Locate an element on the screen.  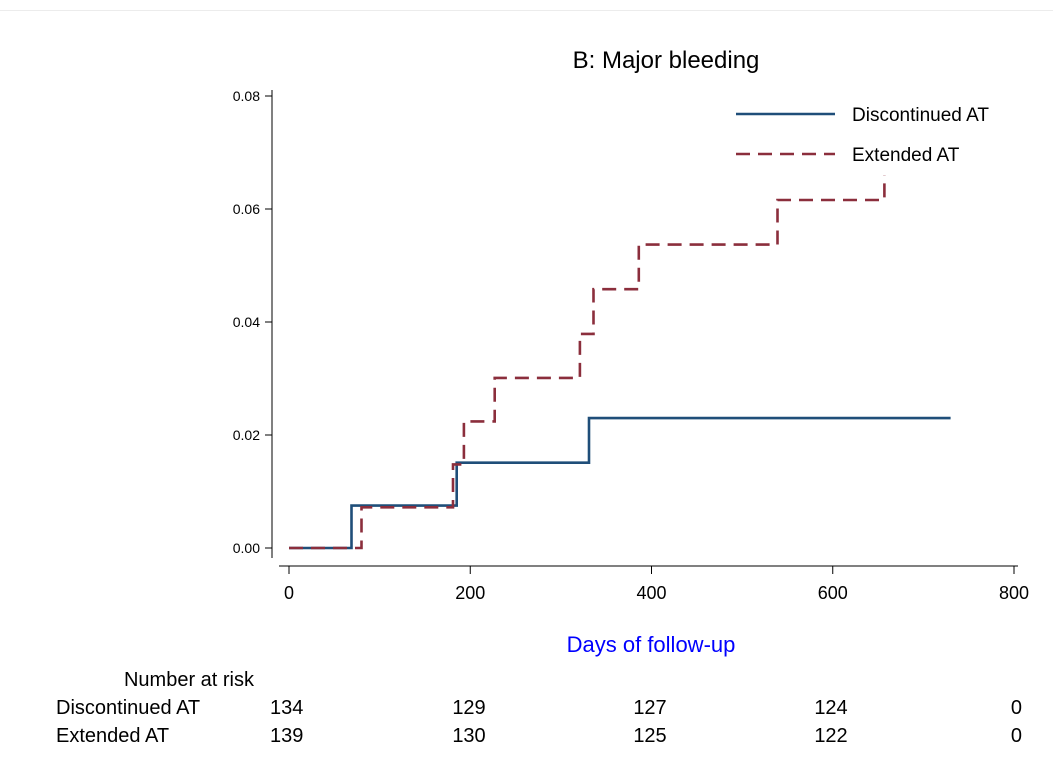
legend-label-2: Extended AT is located at coordinates (906, 155).